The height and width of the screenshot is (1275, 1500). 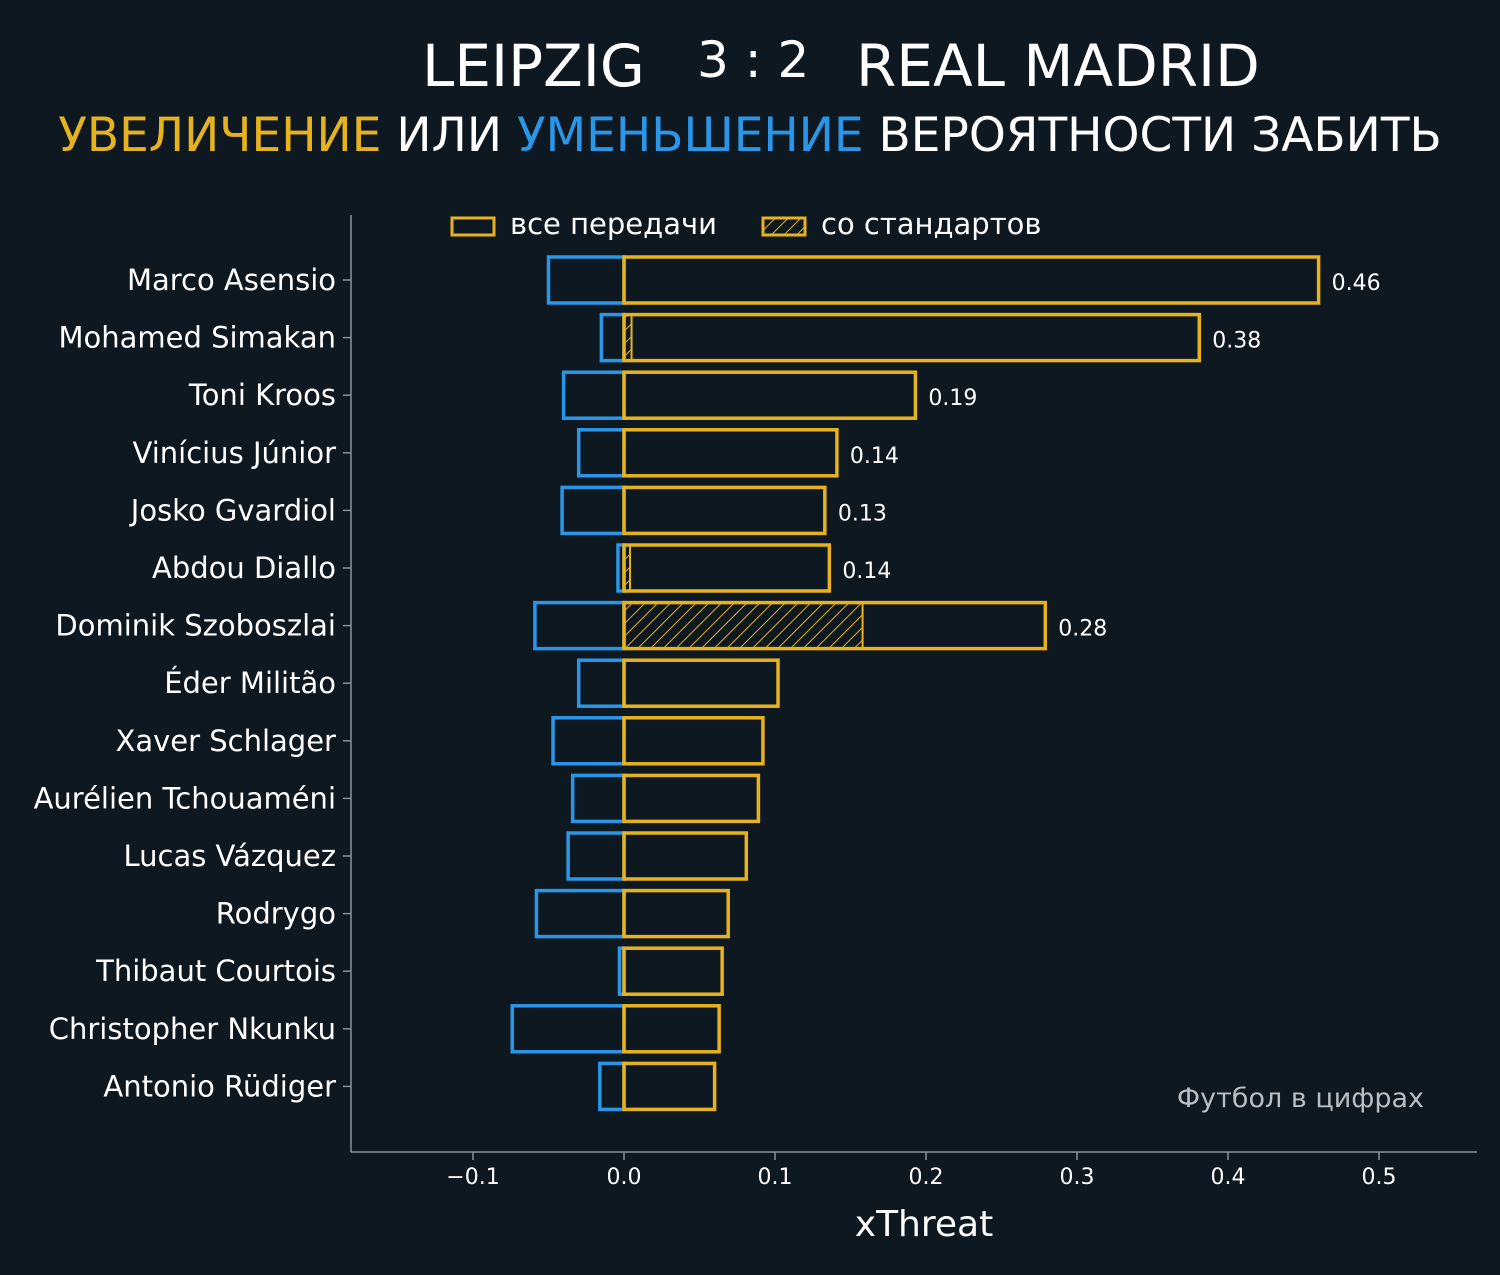 I want to click on player-label: Abdou Diallo, so click(x=244, y=568).